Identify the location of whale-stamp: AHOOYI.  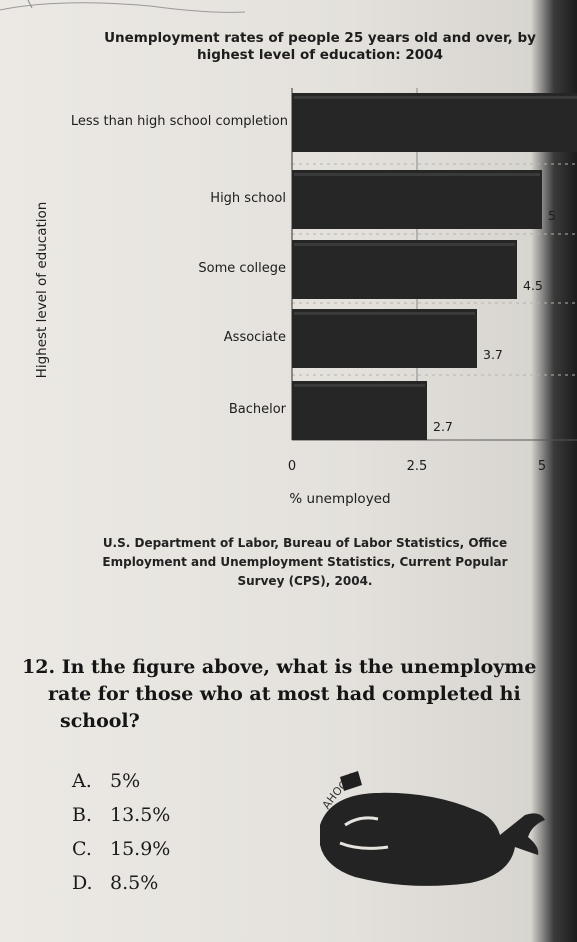
(432, 828).